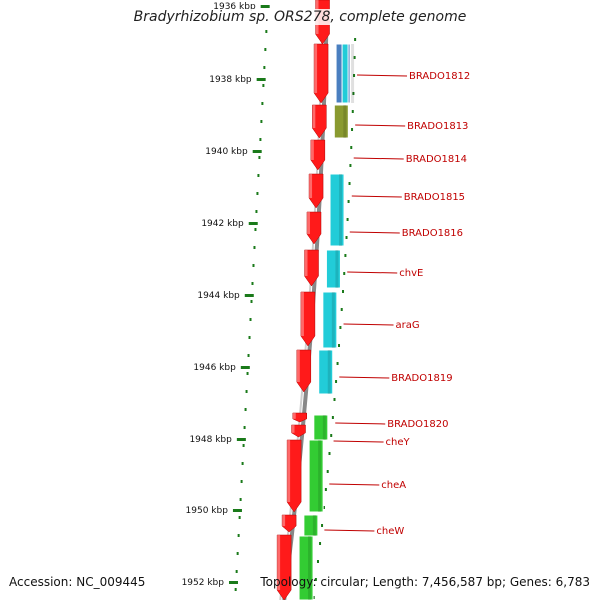 This screenshot has width=600, height=600. Describe the element at coordinates (411, 273) in the screenshot. I see `gene-label-chve: chvE` at that location.